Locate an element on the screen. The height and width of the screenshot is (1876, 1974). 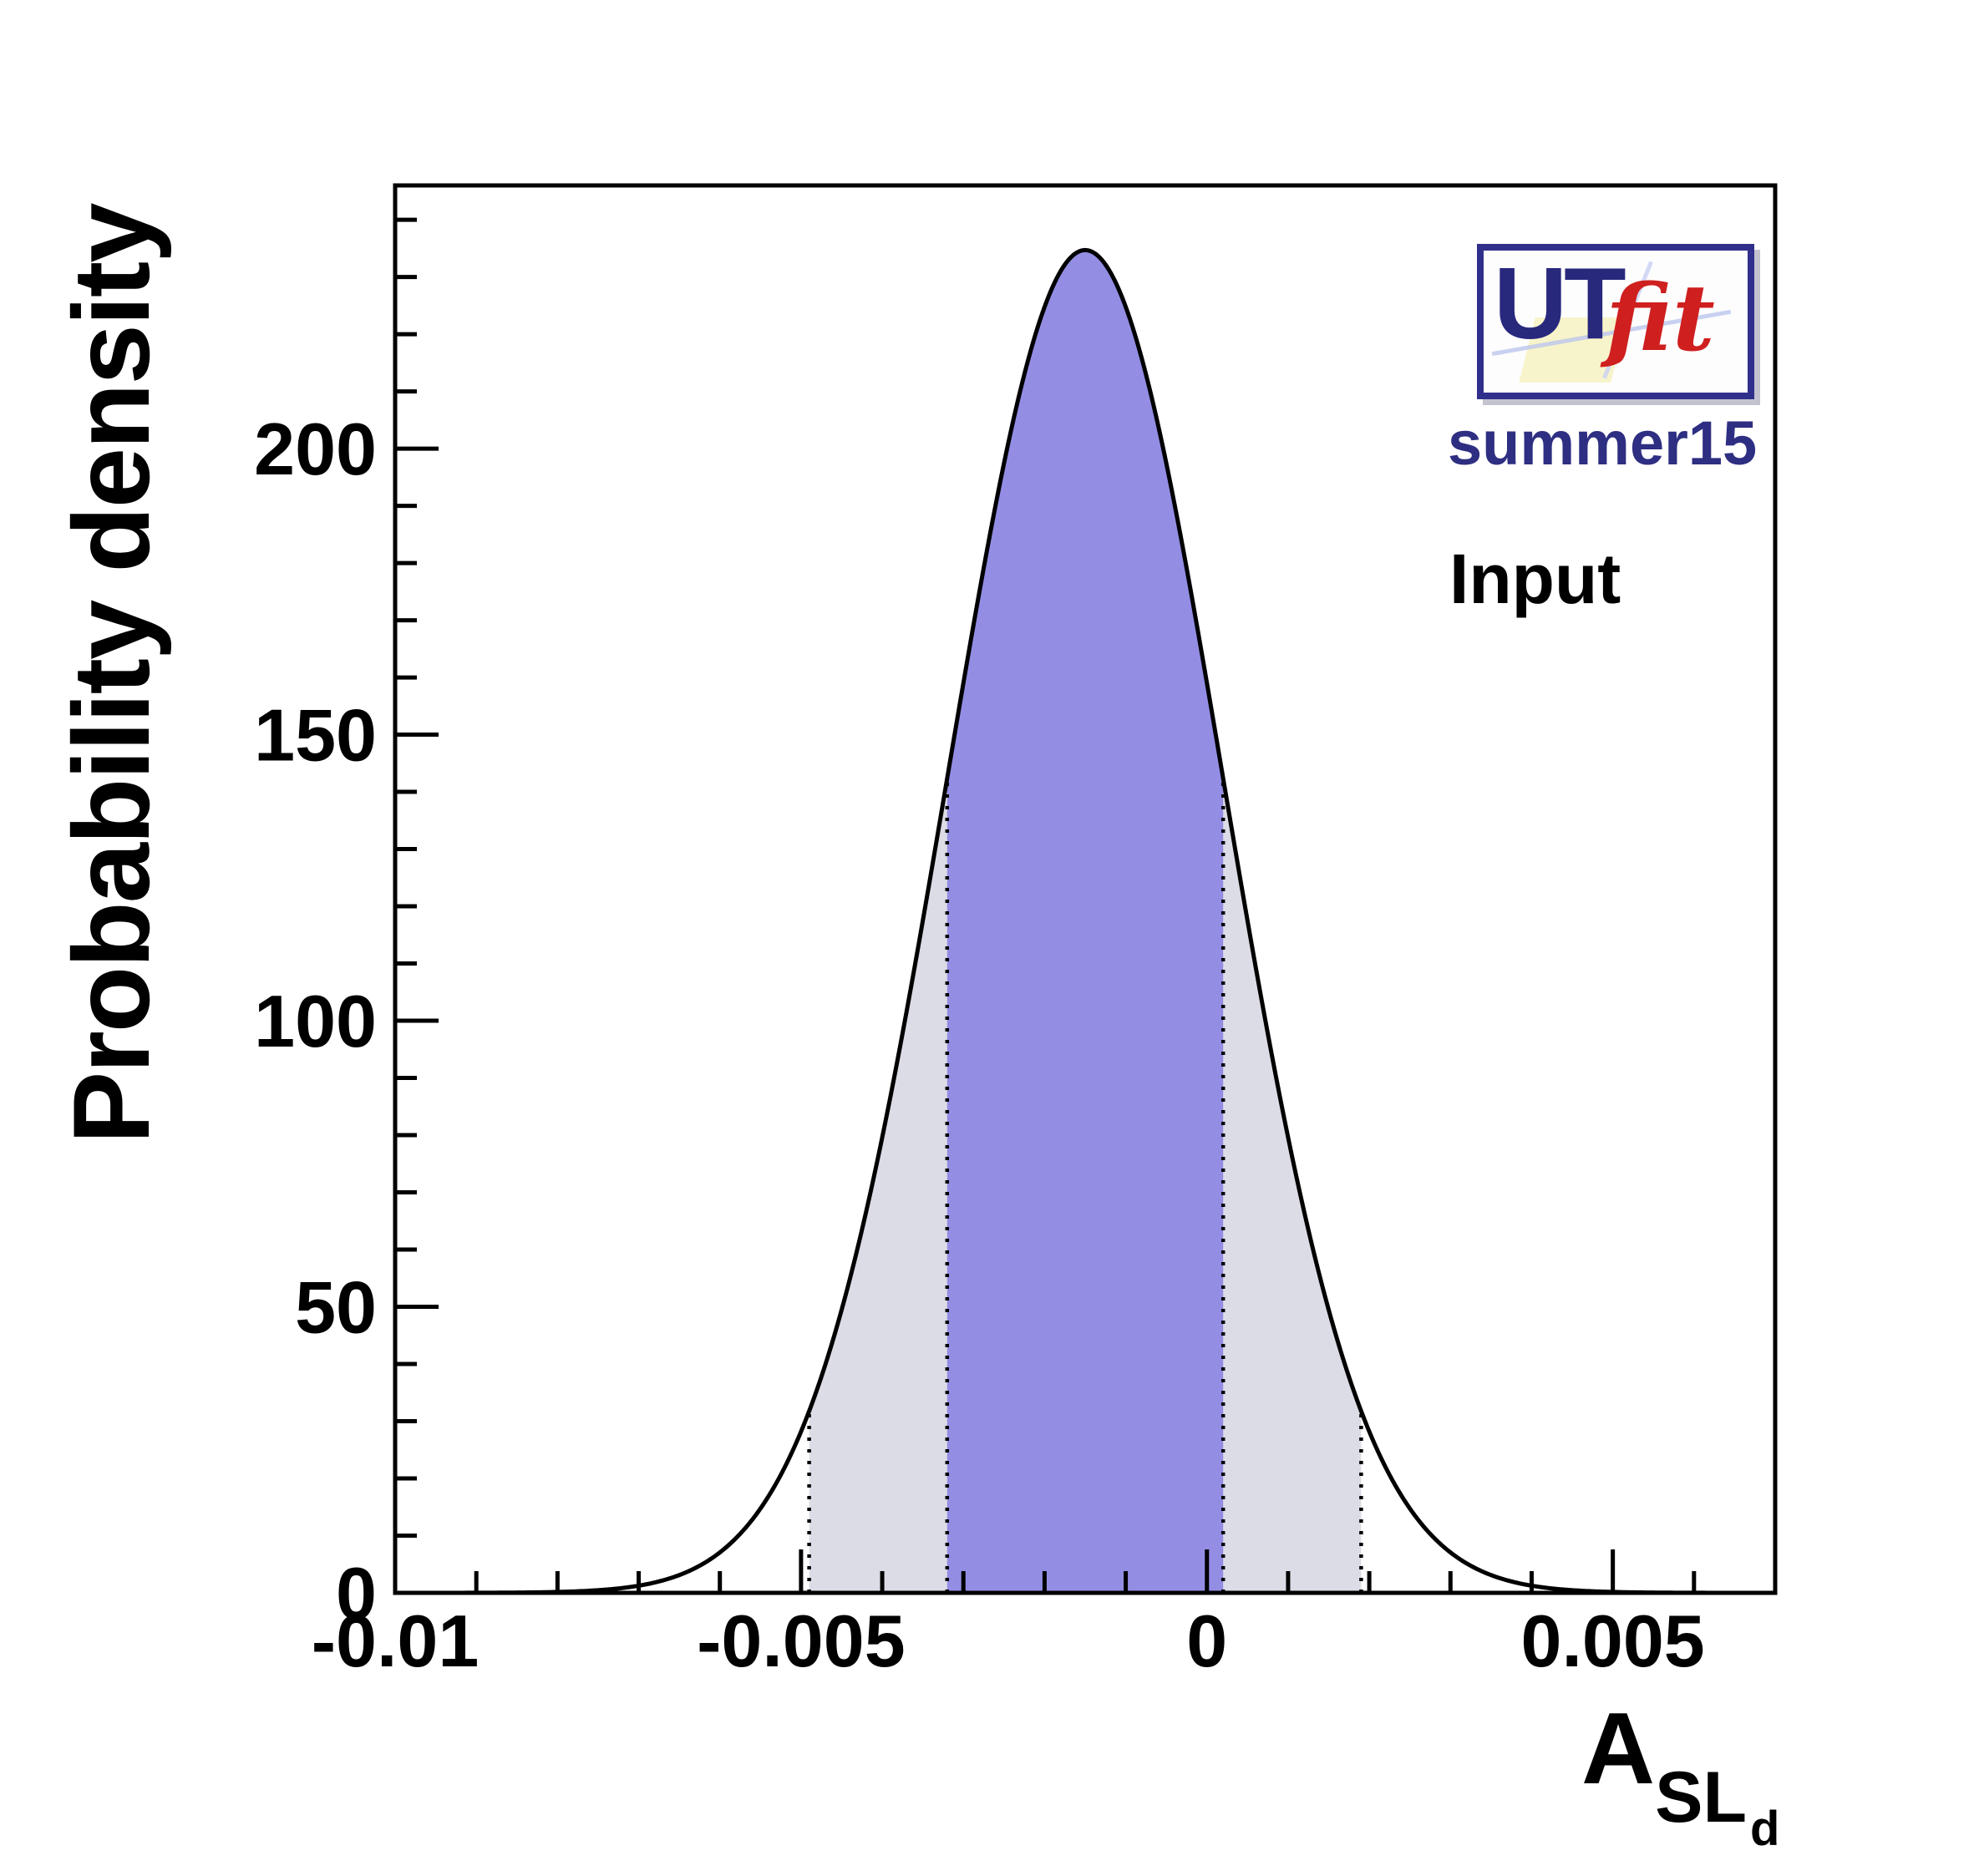
y-tick-label: 200 is located at coordinates (315, 449).